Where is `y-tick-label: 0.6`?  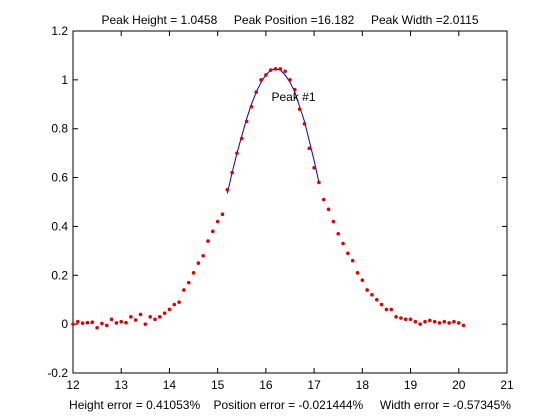 y-tick-label: 0.6 is located at coordinates (59, 178).